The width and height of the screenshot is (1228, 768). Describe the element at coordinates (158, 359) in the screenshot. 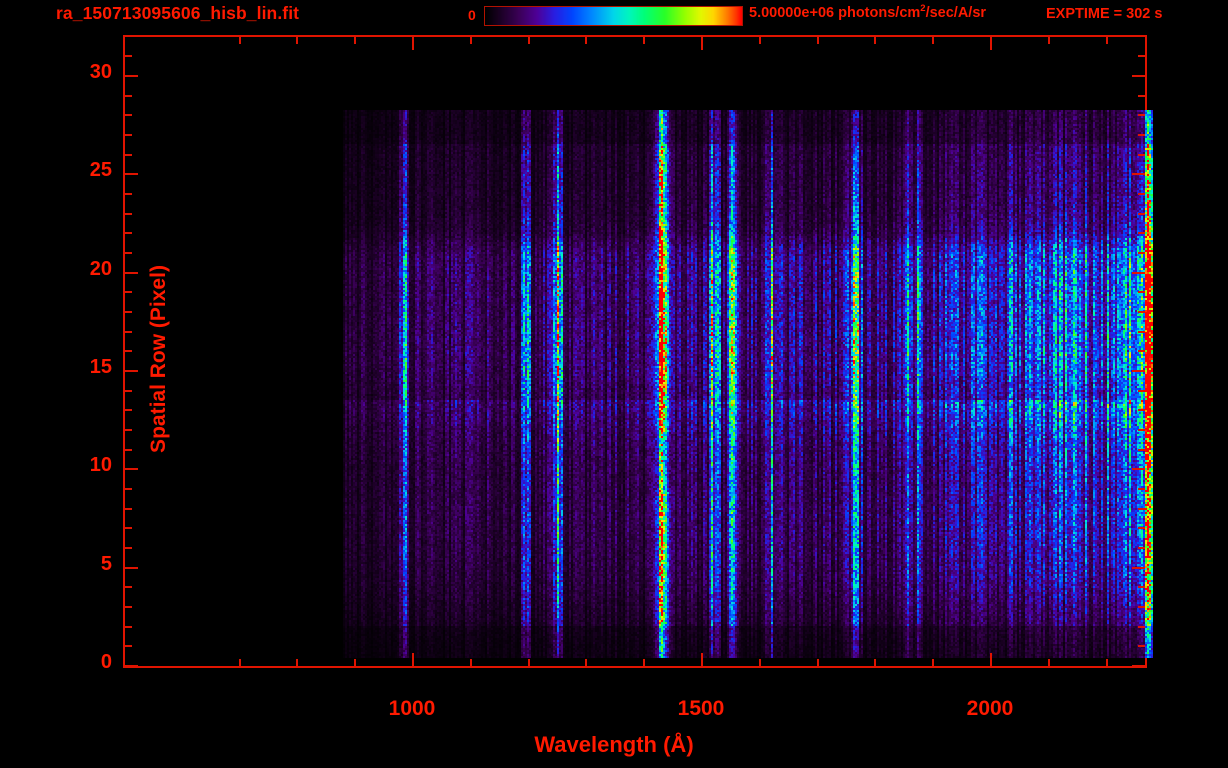

I see `y-axis-title: Spatial Row (Pixel)` at that location.